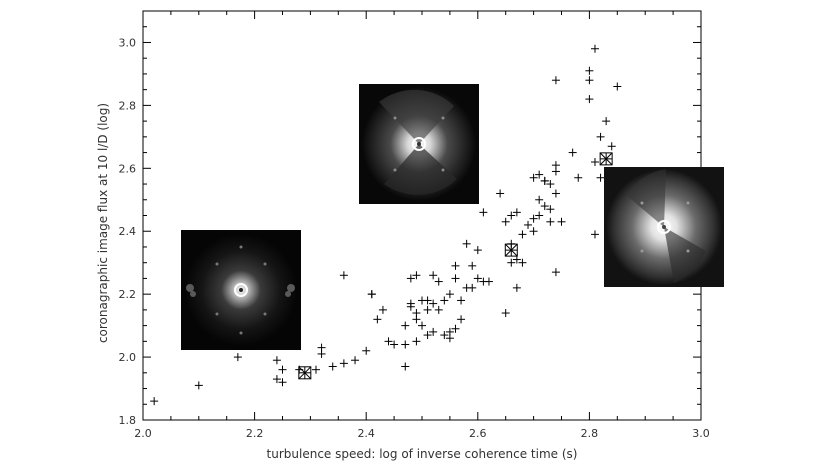 This screenshot has height=467, width=830. What do you see at coordinates (128, 105) in the screenshot?
I see `y-tick-label: 2.8` at bounding box center [128, 105].